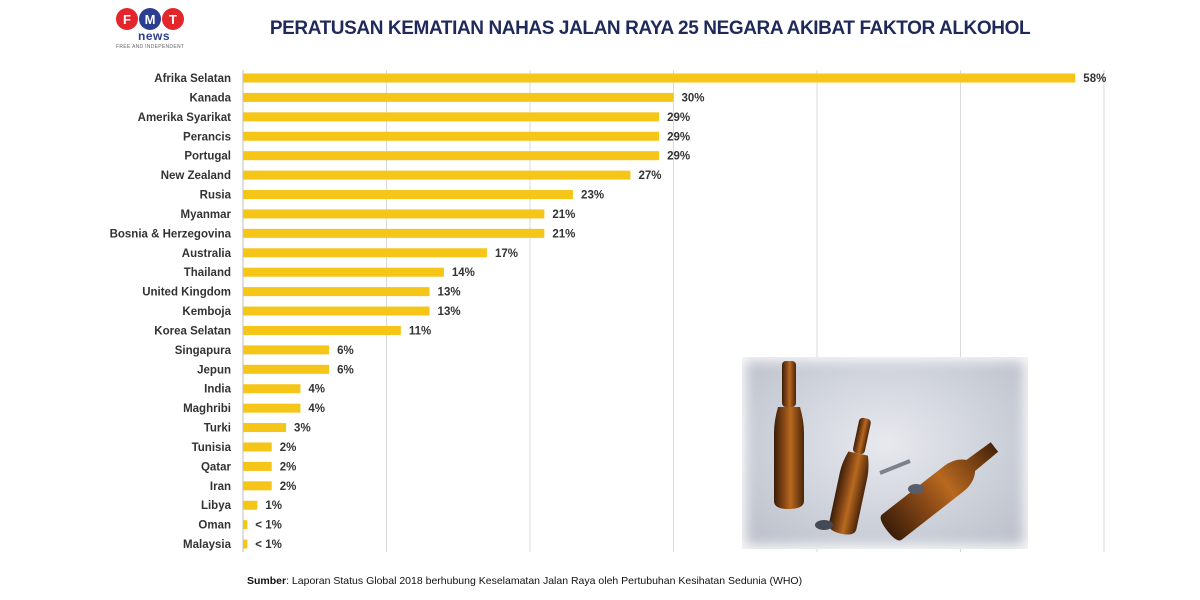 The height and width of the screenshot is (600, 1200). What do you see at coordinates (217, 390) in the screenshot?
I see `category-label: India` at bounding box center [217, 390].